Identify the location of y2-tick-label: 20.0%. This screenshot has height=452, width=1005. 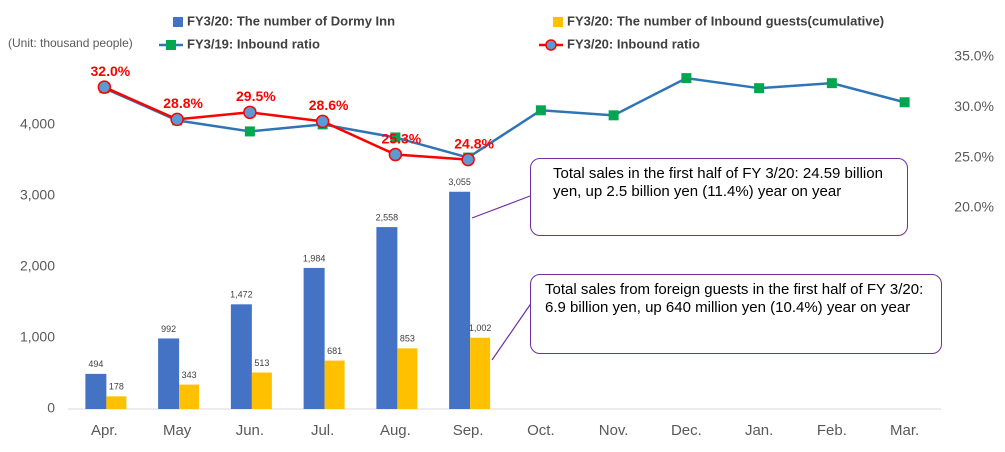
(974, 207).